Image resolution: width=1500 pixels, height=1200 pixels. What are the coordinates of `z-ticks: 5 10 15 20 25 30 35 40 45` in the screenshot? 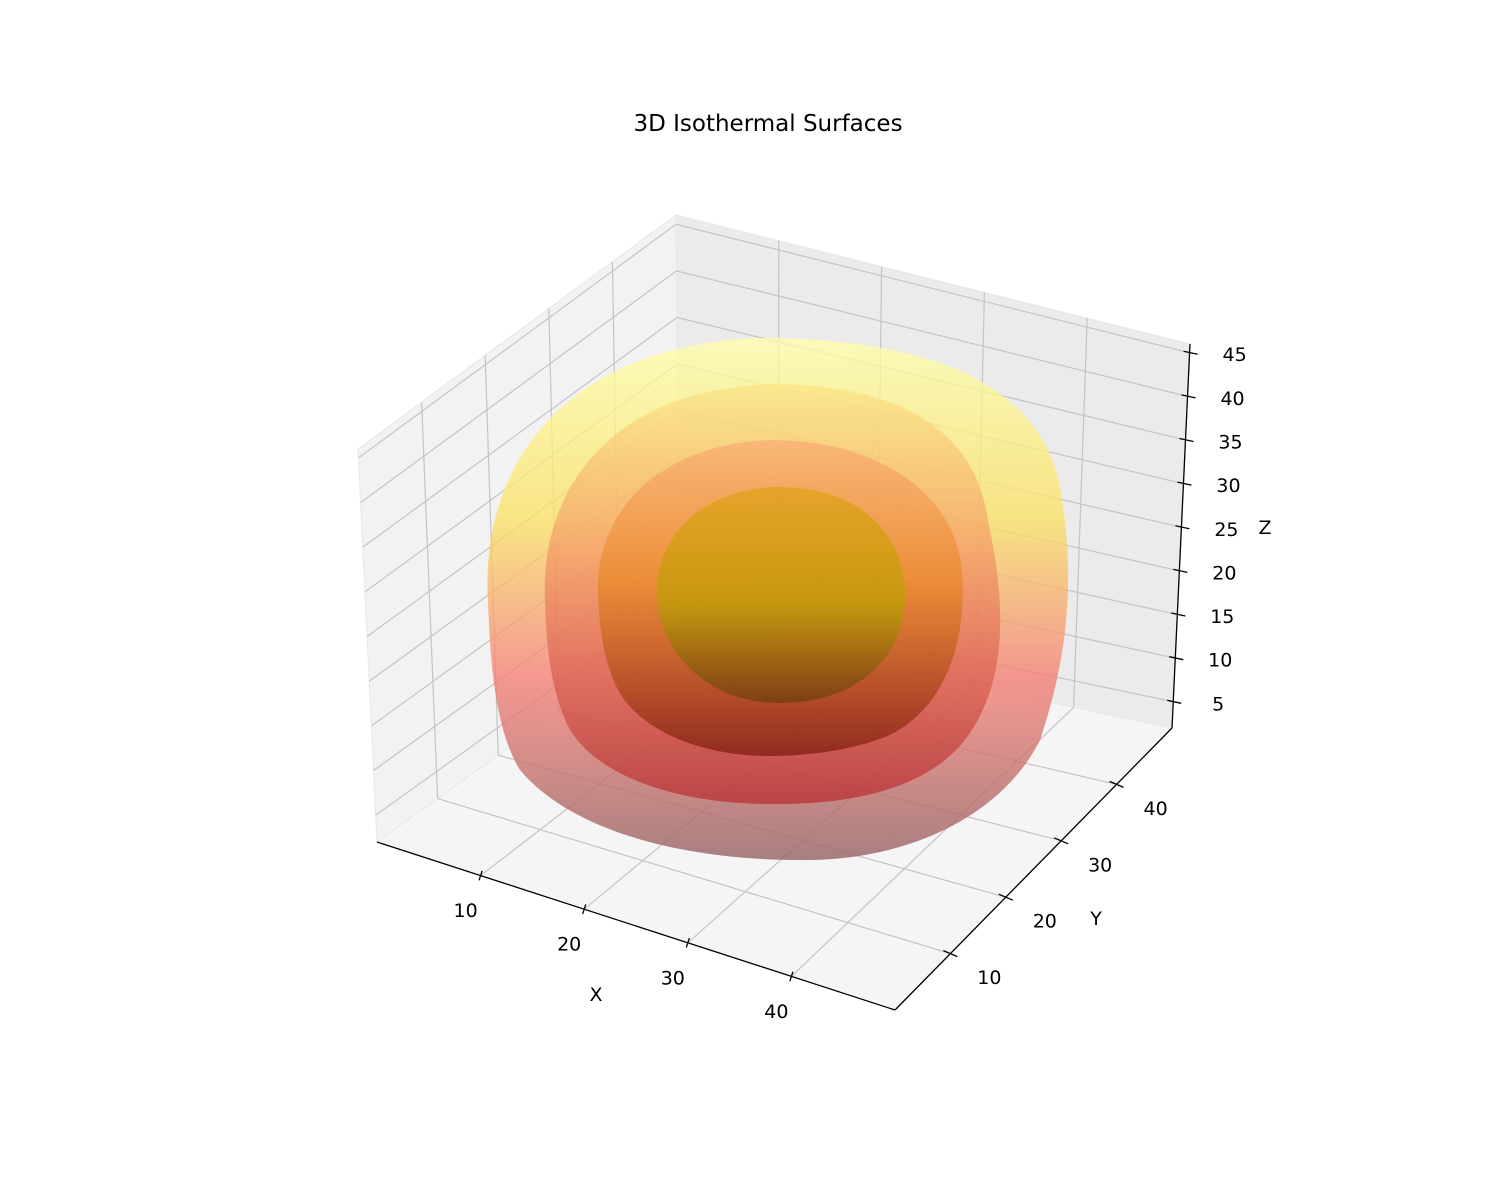 It's located at (1207, 529).